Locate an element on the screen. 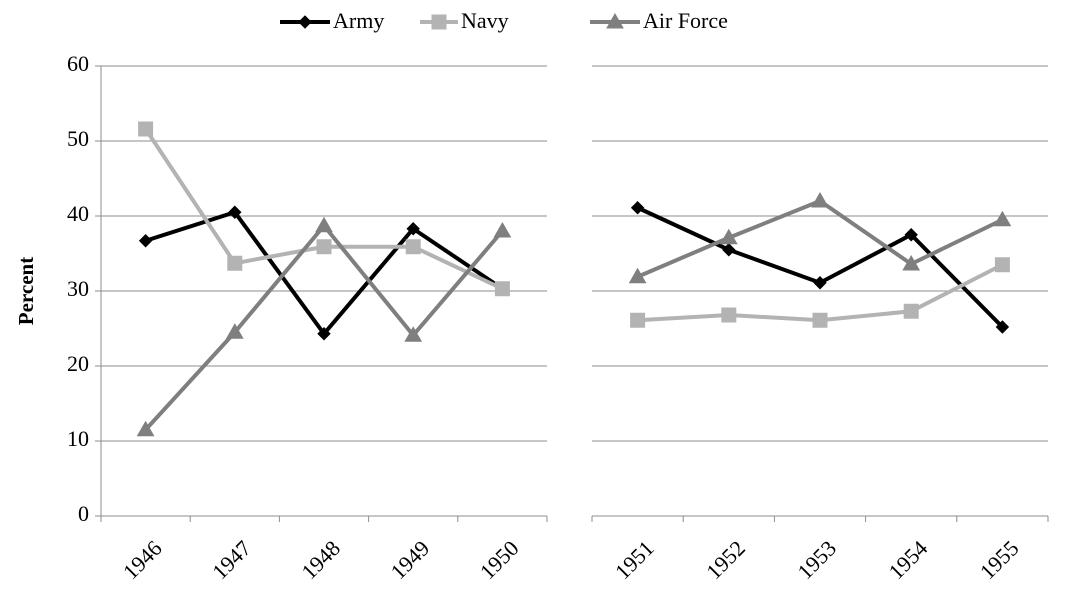 The height and width of the screenshot is (595, 1077). y-tick-label: 0 is located at coordinates (83, 513).